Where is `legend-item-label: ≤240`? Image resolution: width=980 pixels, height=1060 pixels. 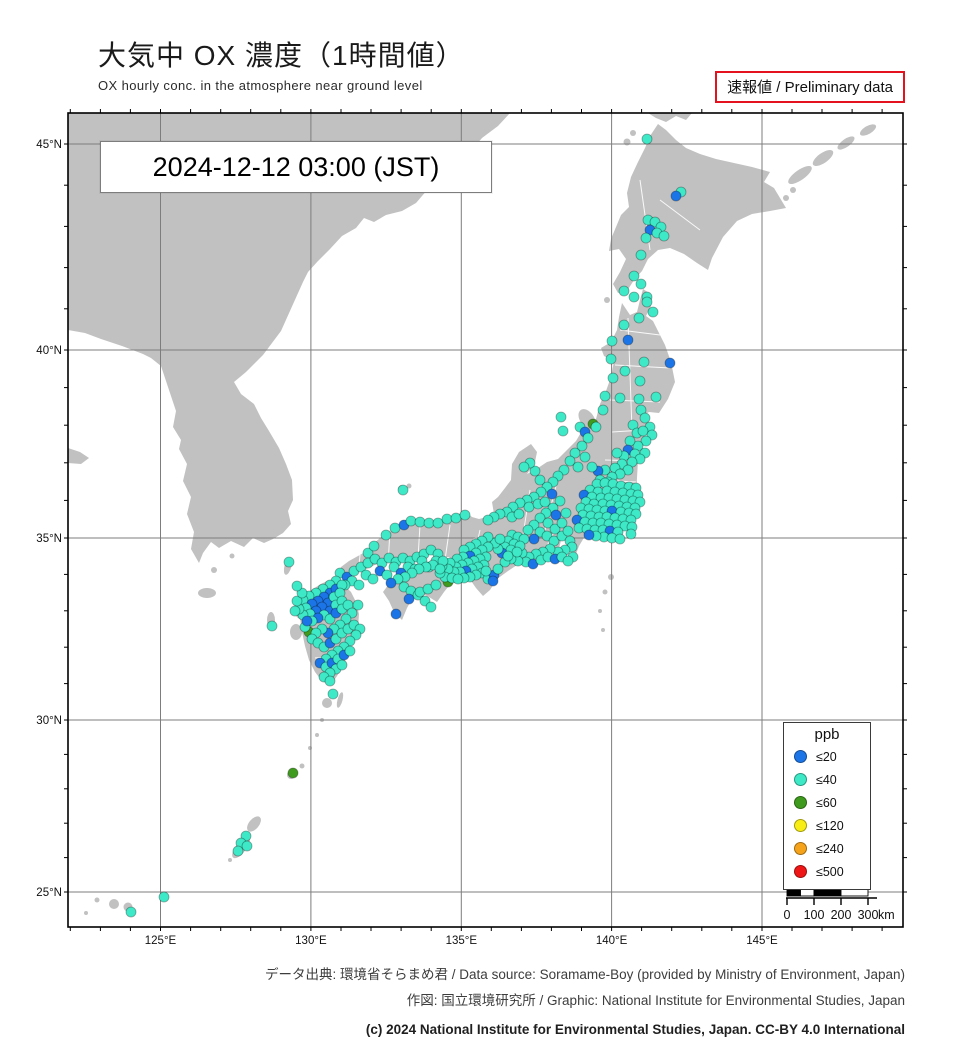 legend-item-label: ≤240 is located at coordinates (830, 848).